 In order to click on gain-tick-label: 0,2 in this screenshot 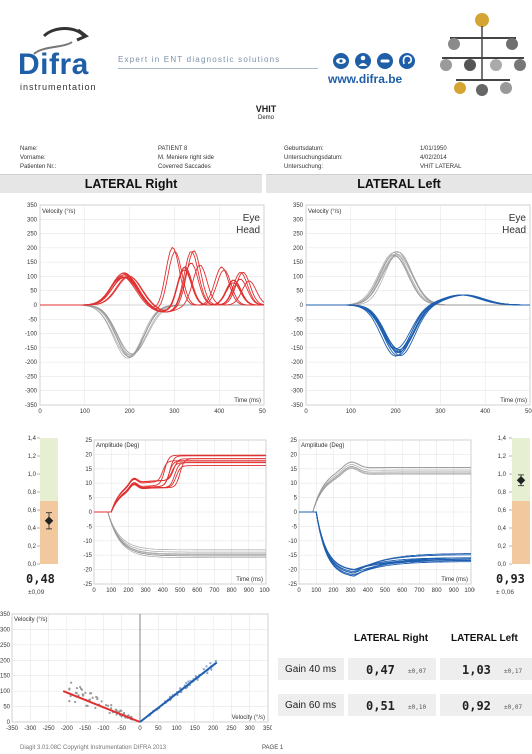, I will do `click(32, 547)`.